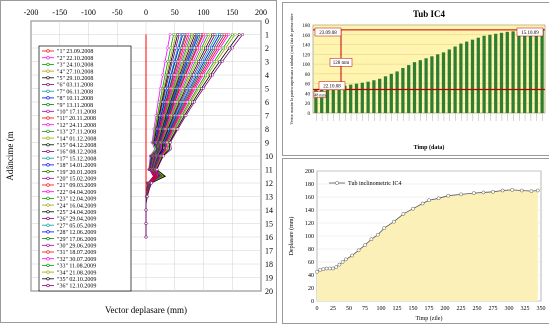 This screenshot has height=324, width=549. I want to click on bar-title: Tub IC4, so click(429, 14).